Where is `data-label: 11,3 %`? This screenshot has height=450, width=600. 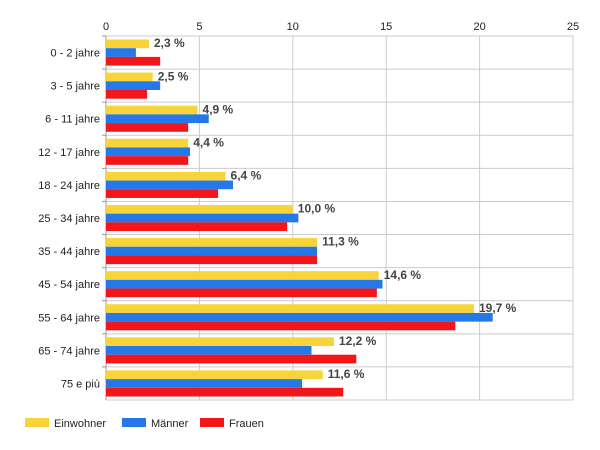
data-label: 11,3 % is located at coordinates (340, 242).